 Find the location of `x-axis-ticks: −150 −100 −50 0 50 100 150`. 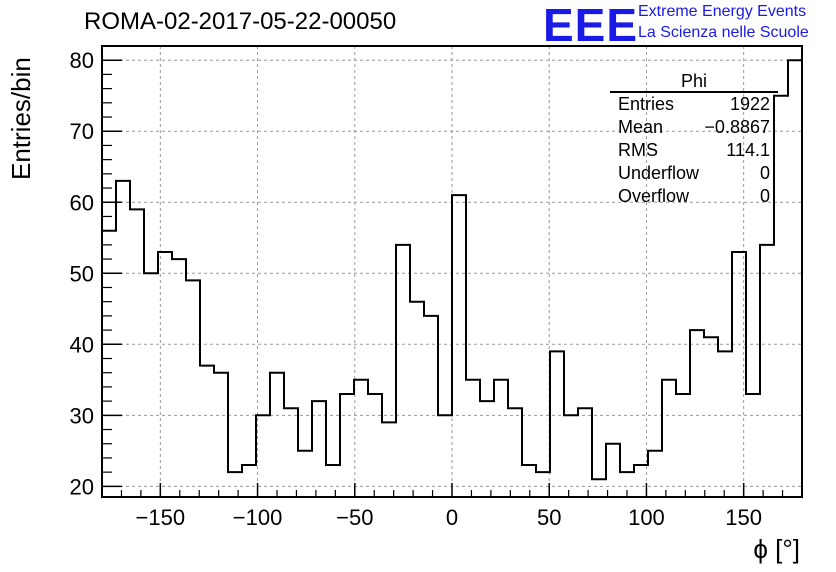

x-axis-ticks: −150 −100 −50 0 50 100 150 is located at coordinates (452, 506).